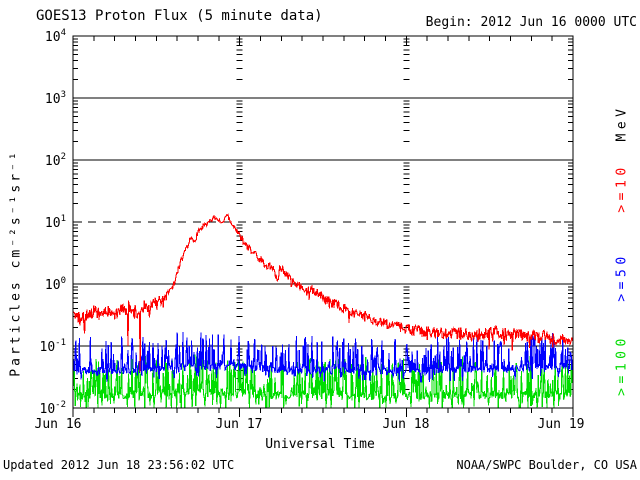 The image size is (640, 480). Describe the element at coordinates (239, 424) in the screenshot. I see `x-tick-label-jun17: Jun 17` at that location.